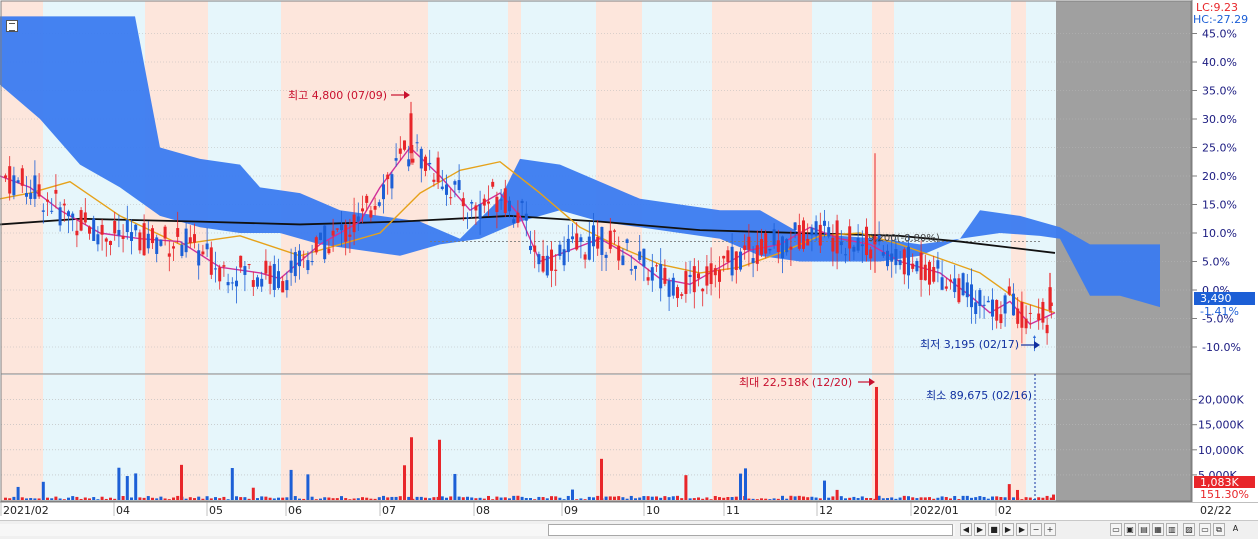  Describe the element at coordinates (1220, 19) in the screenshot. I see `hc-label: HC:-27.29` at that location.